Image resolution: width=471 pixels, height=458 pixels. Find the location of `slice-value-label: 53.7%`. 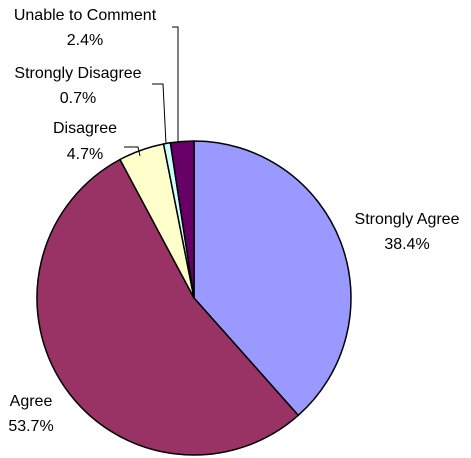

slice-value-label: 53.7% is located at coordinates (30, 426).